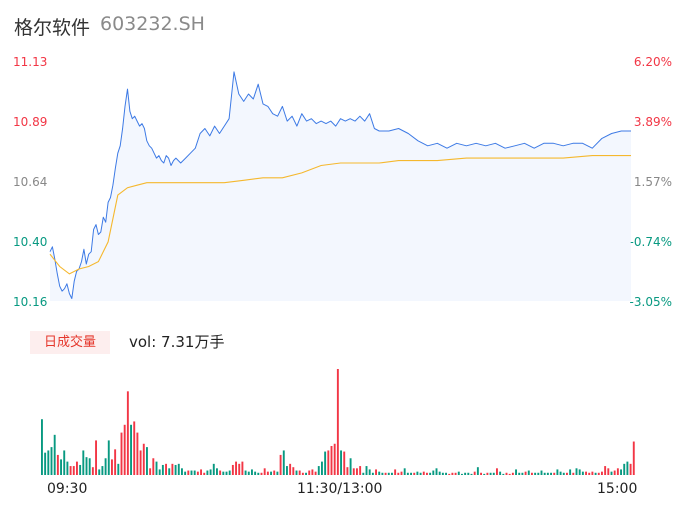  I want to click on stock-code: 603232.SH, so click(152, 24).